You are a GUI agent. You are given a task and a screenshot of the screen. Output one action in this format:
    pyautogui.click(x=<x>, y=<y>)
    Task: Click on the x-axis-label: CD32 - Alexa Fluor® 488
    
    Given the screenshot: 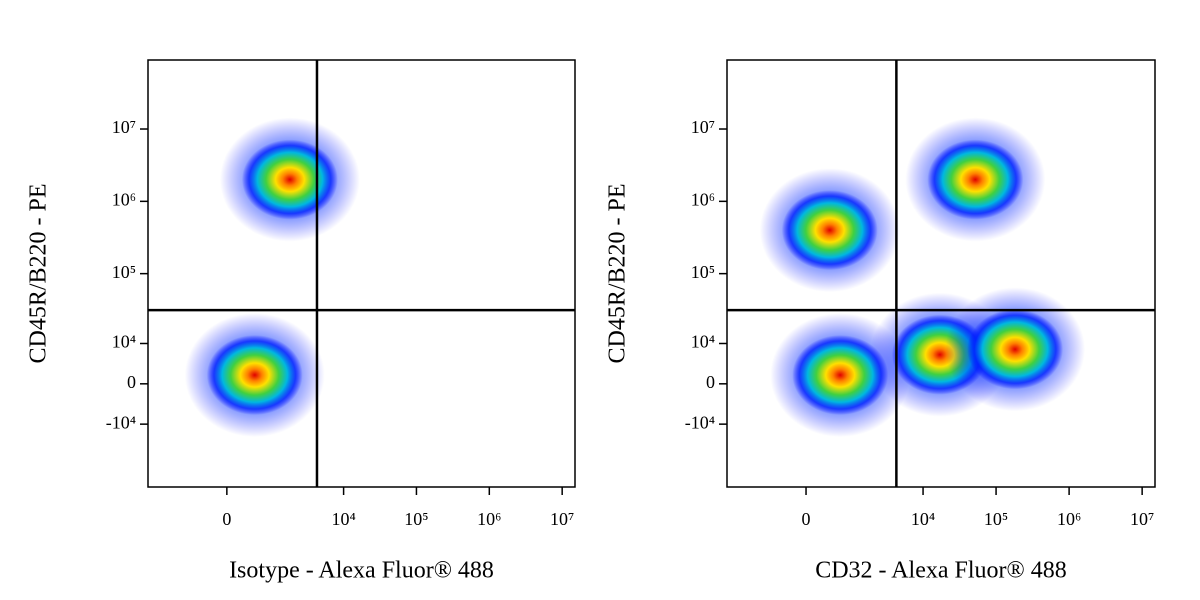 What is the action you would take?
    pyautogui.click(x=941, y=571)
    